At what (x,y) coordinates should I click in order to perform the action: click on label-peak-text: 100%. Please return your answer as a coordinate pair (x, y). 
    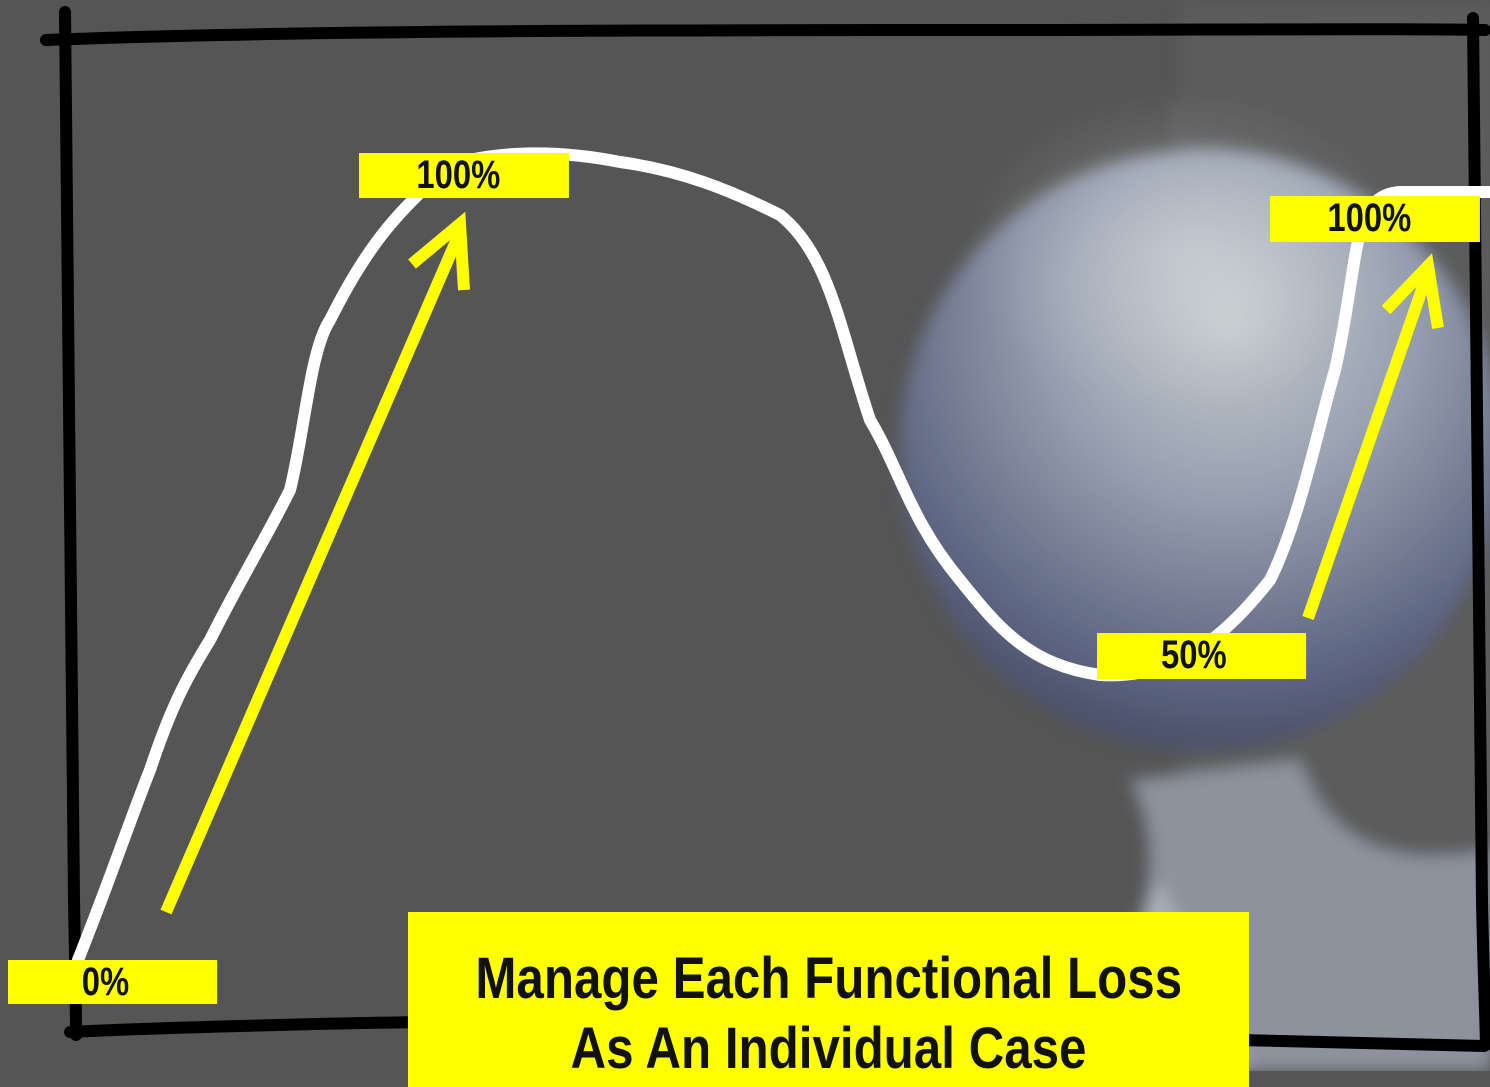
    Looking at the image, I should click on (458, 175).